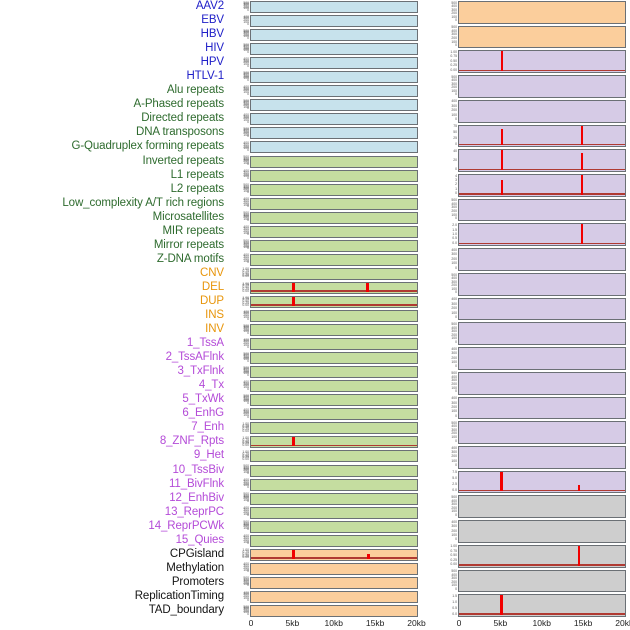 The width and height of the screenshot is (630, 630). I want to click on track-row: 0 20 40, so click(531, 160).